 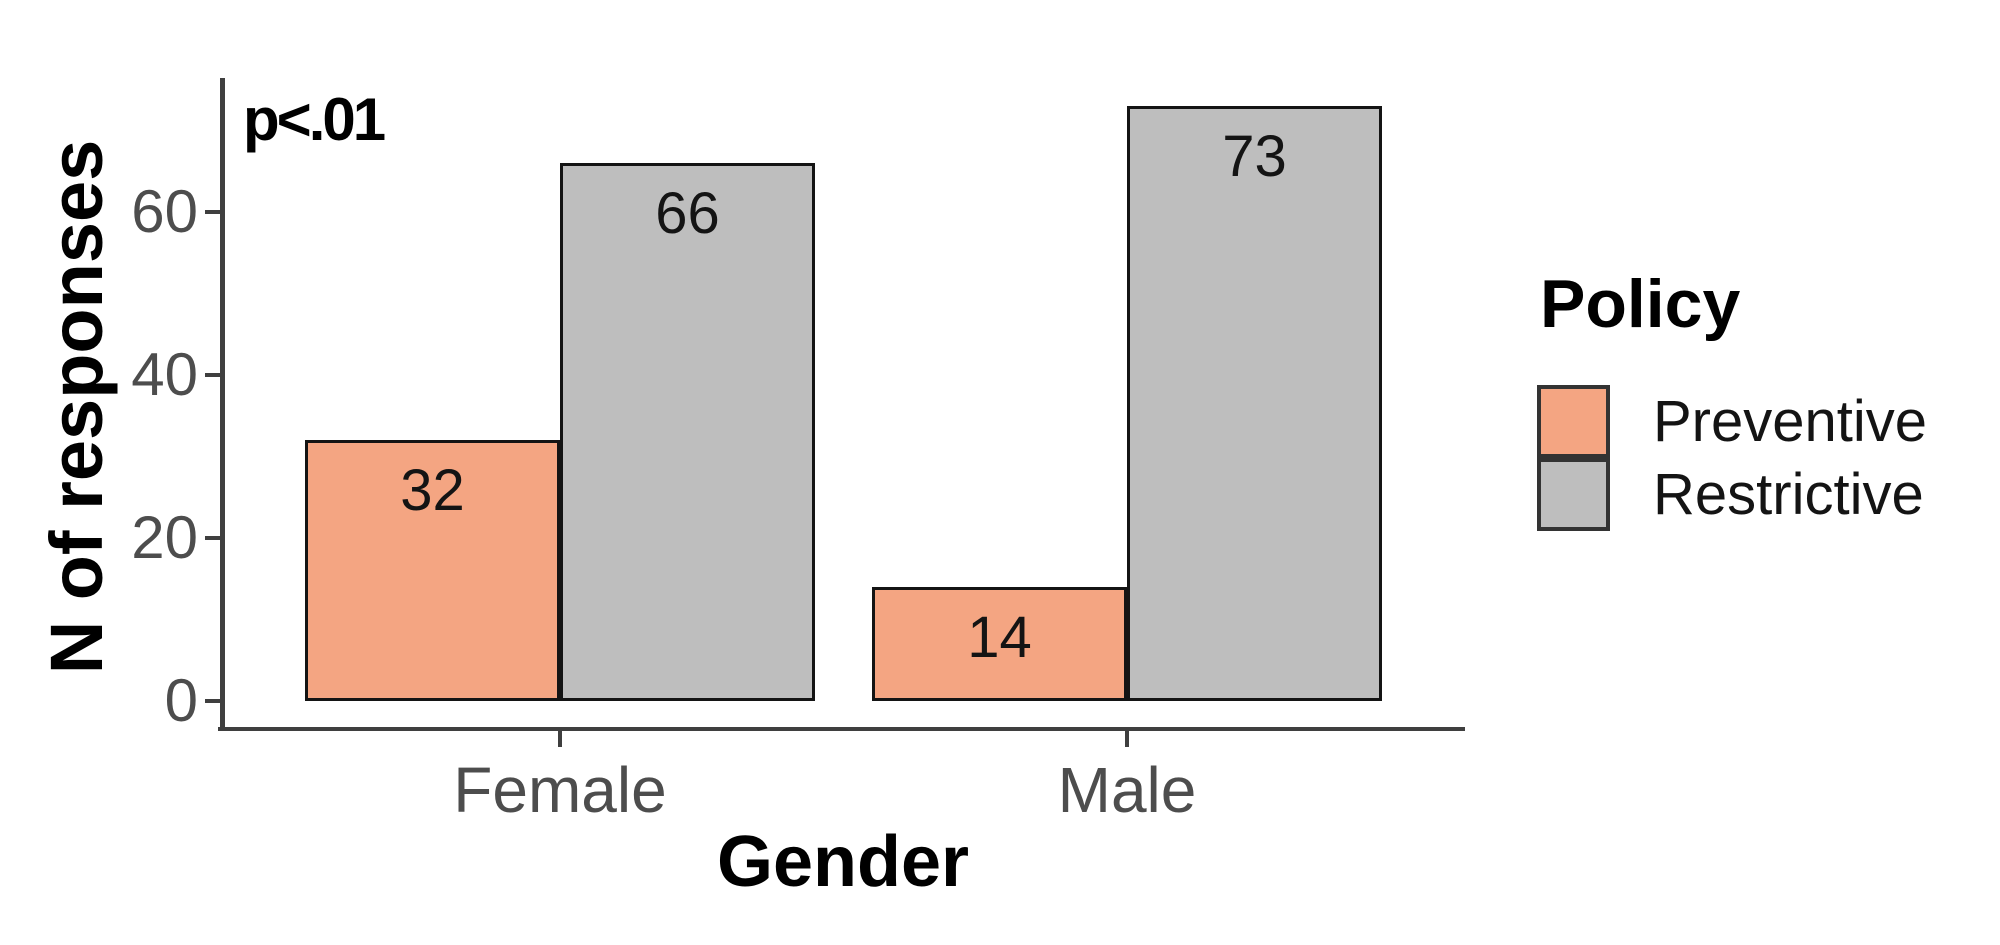 What do you see at coordinates (1640, 304) in the screenshot?
I see `legend-title: Policy` at bounding box center [1640, 304].